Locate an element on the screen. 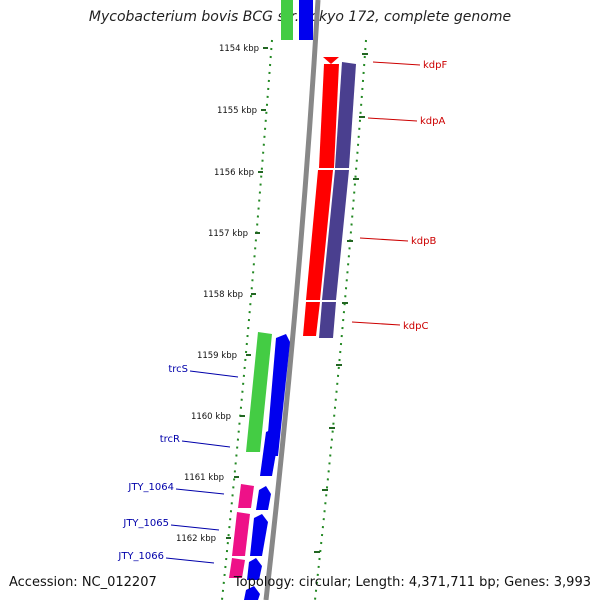 The image size is (600, 600). kdpC-label: kdpC is located at coordinates (415, 326).